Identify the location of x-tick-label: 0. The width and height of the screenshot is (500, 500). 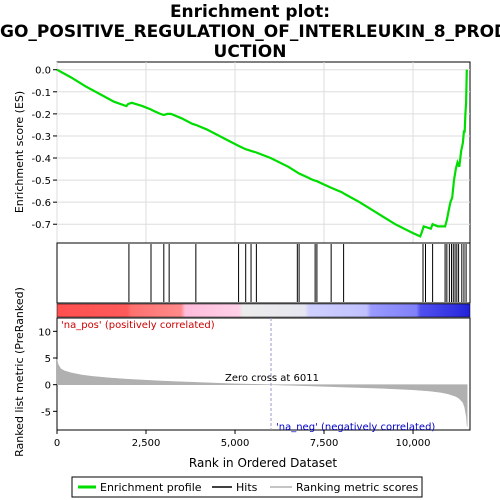
(57, 443).